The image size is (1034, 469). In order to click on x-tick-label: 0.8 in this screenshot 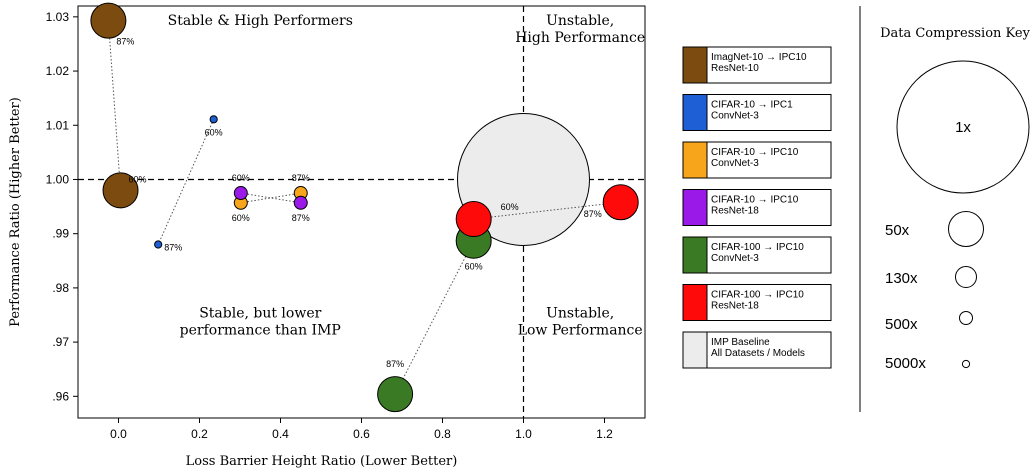, I will do `click(442, 434)`.